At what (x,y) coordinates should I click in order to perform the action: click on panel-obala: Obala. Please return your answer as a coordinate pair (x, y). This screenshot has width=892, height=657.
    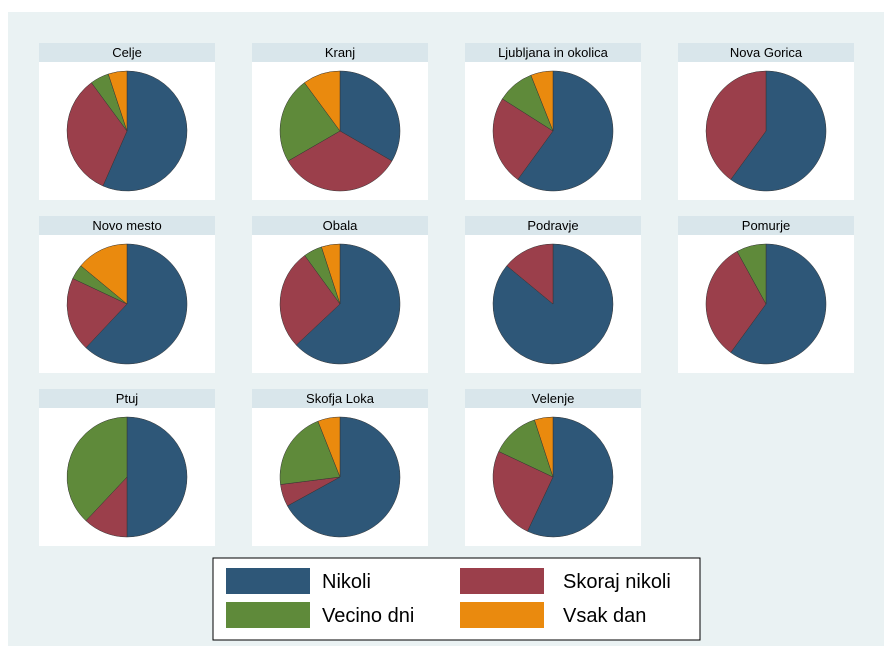
    Looking at the image, I should click on (340, 294).